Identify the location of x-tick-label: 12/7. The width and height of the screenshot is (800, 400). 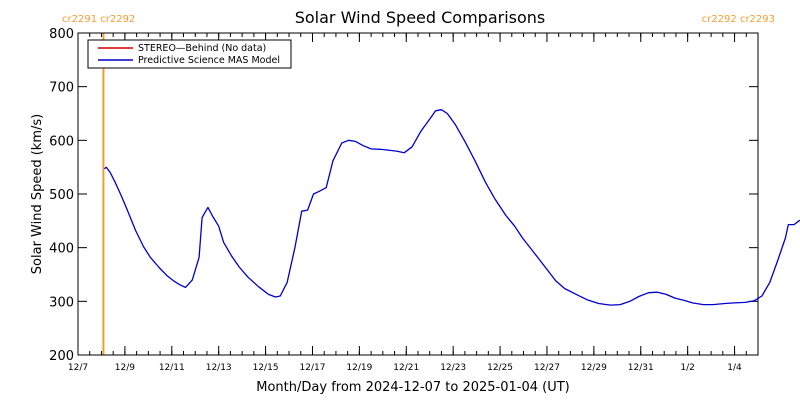
(78, 368).